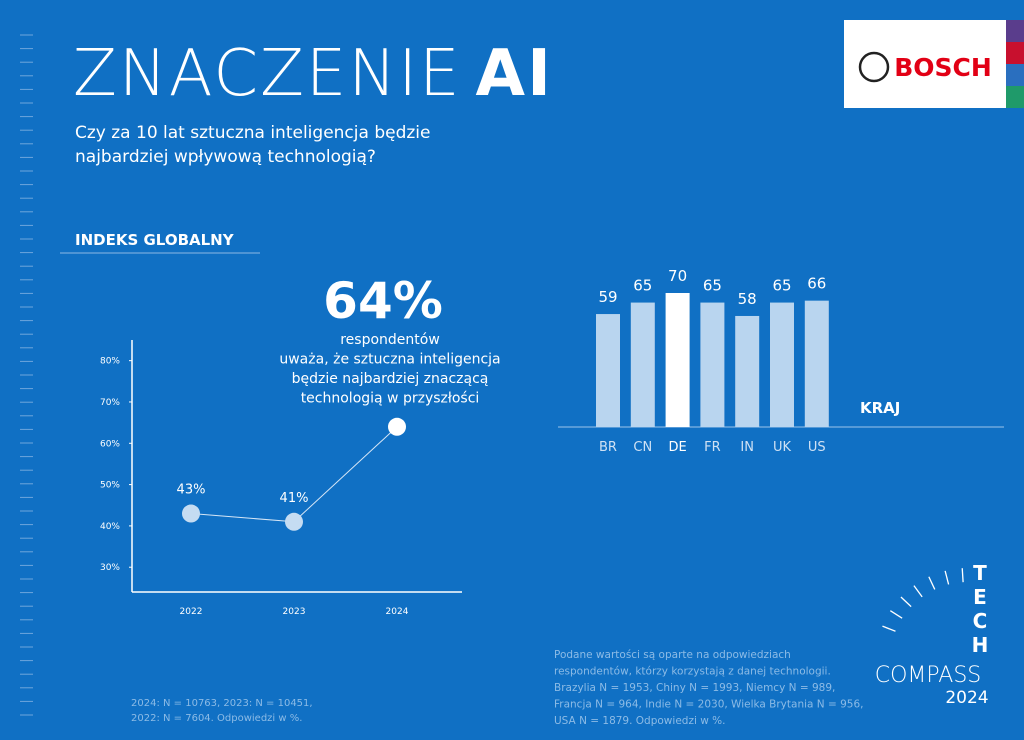  I want to click on y-tick-label: 30%, so click(110, 568).